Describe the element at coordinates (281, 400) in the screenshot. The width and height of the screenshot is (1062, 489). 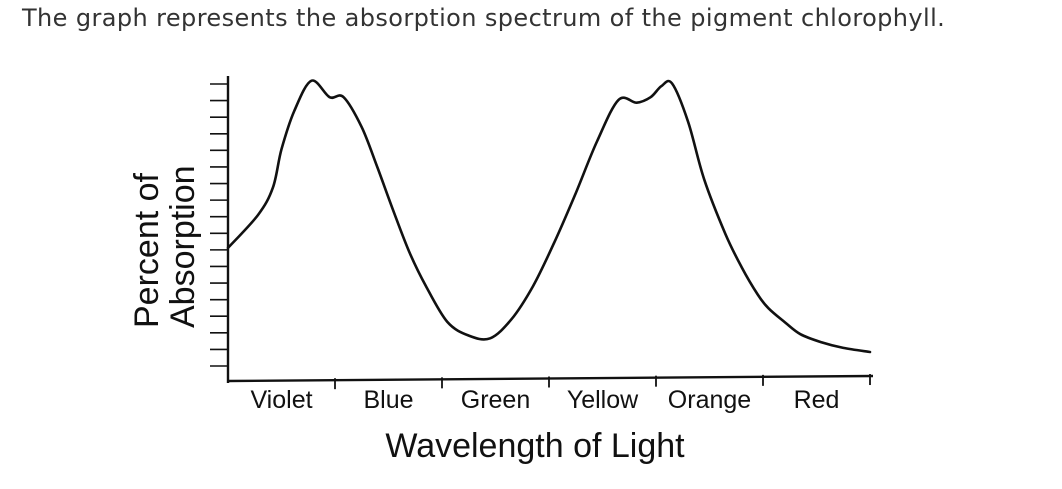
I see `x-category-label-violet: Violet` at that location.